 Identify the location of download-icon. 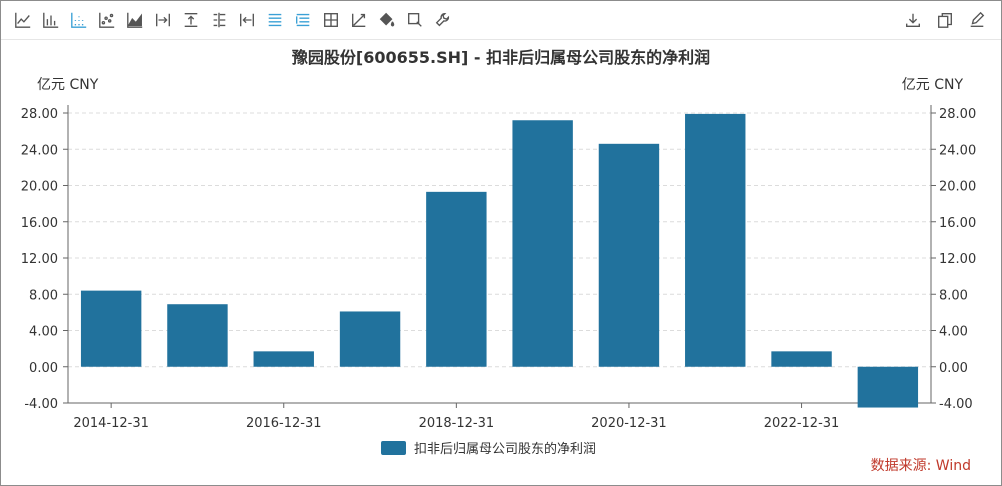
(913, 20).